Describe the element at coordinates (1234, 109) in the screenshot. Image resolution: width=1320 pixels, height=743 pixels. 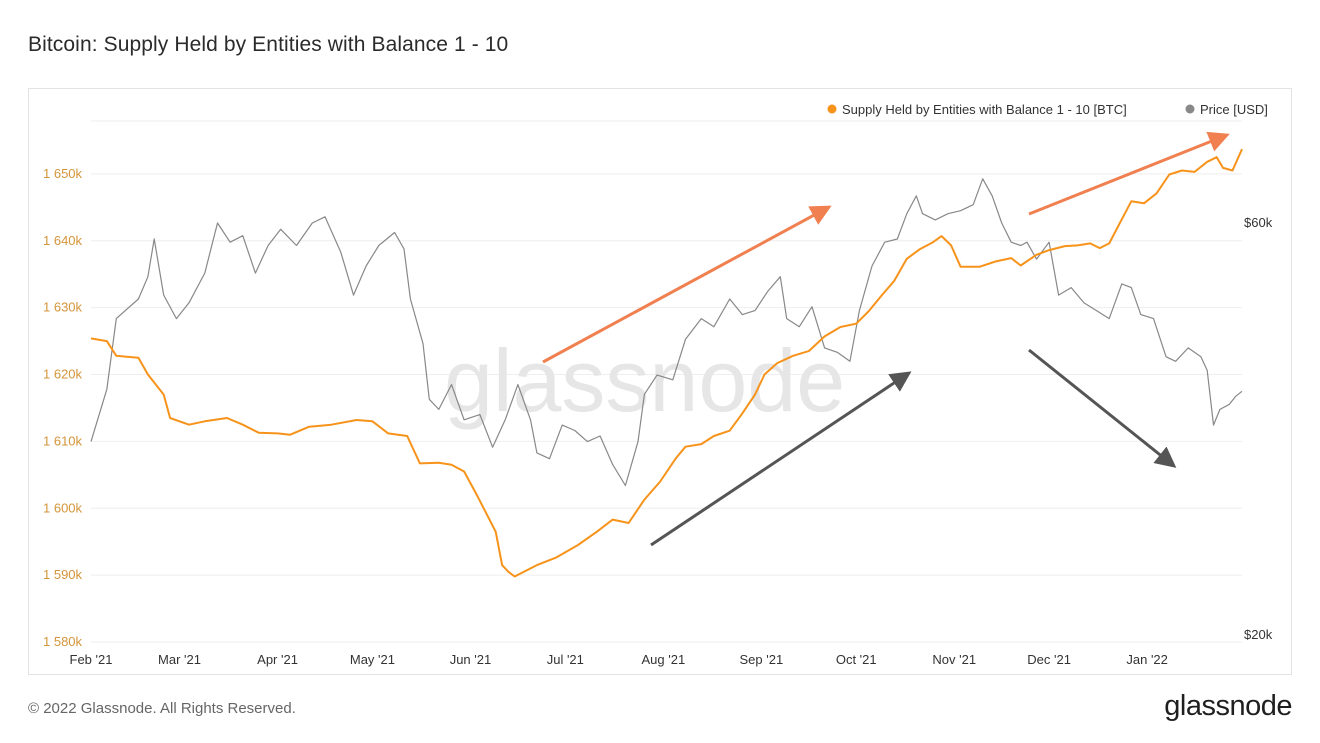
I see `legend-price-label: Price [USD]` at that location.